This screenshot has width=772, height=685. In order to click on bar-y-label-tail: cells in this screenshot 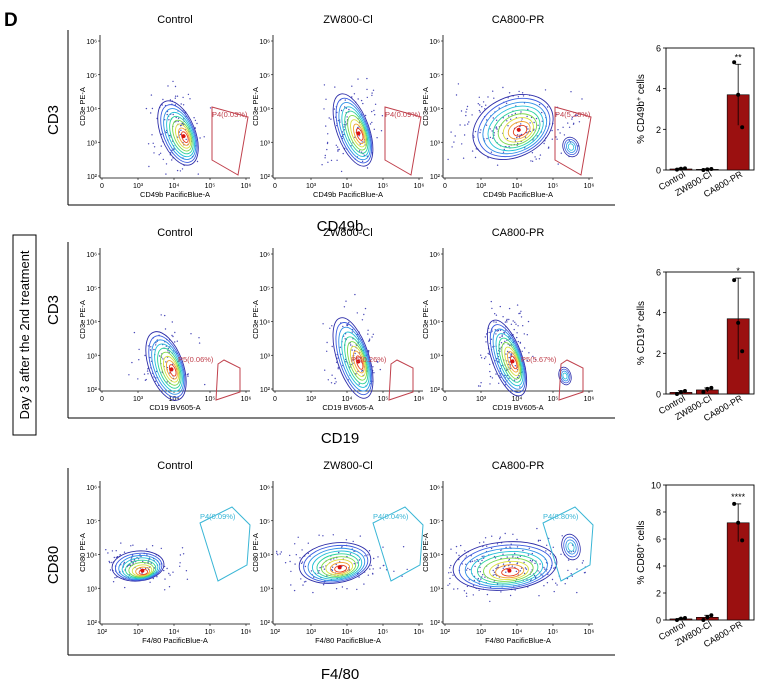, I will do `click(641, 85)`.